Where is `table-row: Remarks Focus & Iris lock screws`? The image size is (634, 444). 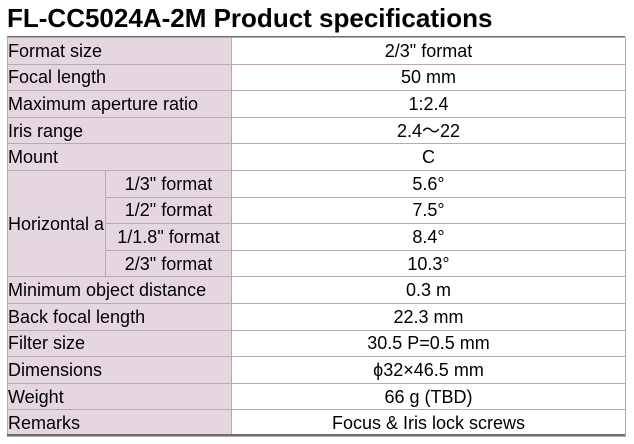 table-row: Remarks Focus & Iris lock screws is located at coordinates (316, 423).